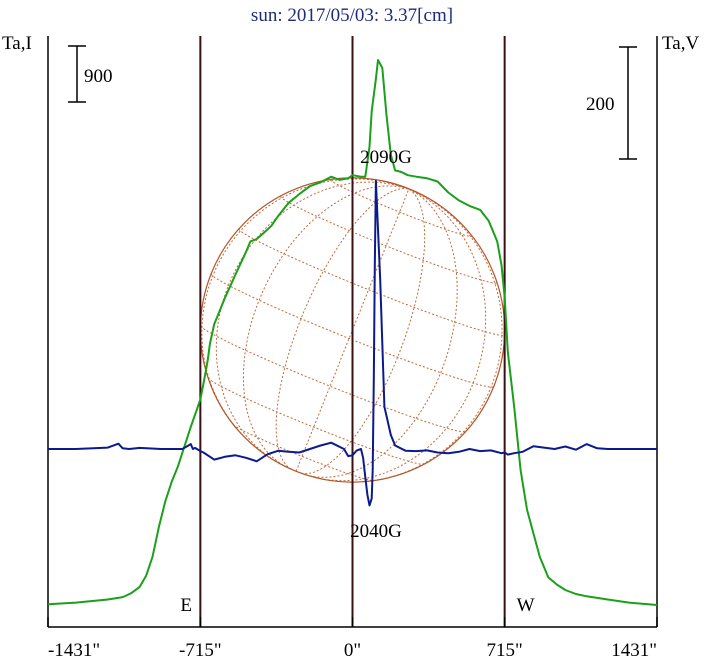 This screenshot has width=708, height=662. Describe the element at coordinates (74, 650) in the screenshot. I see `x-tick-label: -1431"` at that location.